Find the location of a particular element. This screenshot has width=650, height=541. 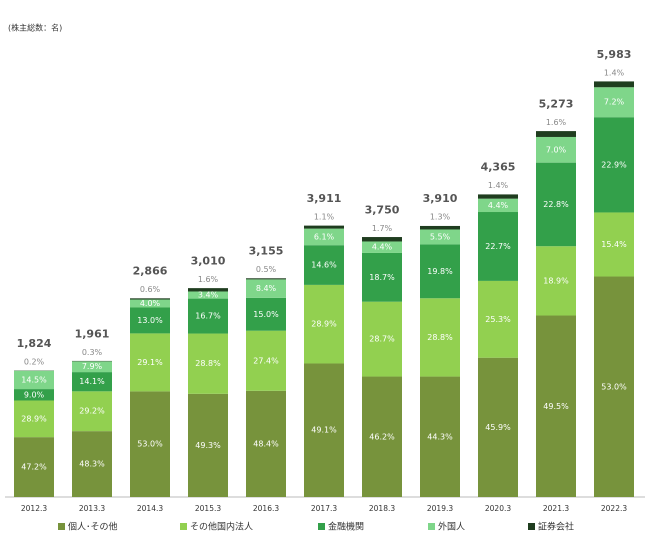

segment-label: 7.0% is located at coordinates (556, 149).